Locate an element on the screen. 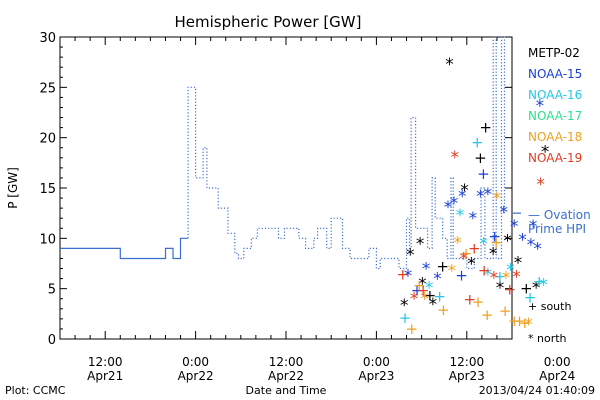 This screenshot has width=600, height=400. ovation-line-solid is located at coordinates (124, 248).